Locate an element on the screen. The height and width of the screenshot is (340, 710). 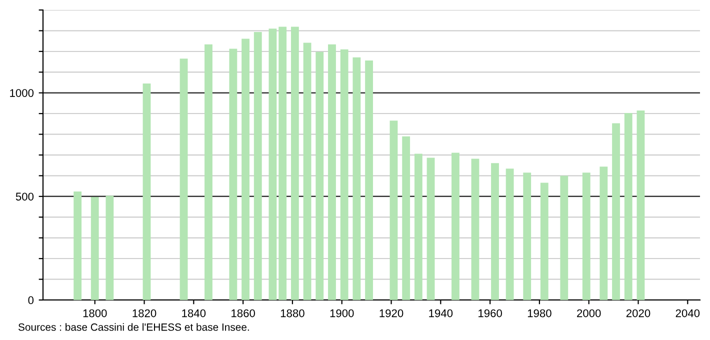
x-tick-label: 1860 is located at coordinates (243, 313).